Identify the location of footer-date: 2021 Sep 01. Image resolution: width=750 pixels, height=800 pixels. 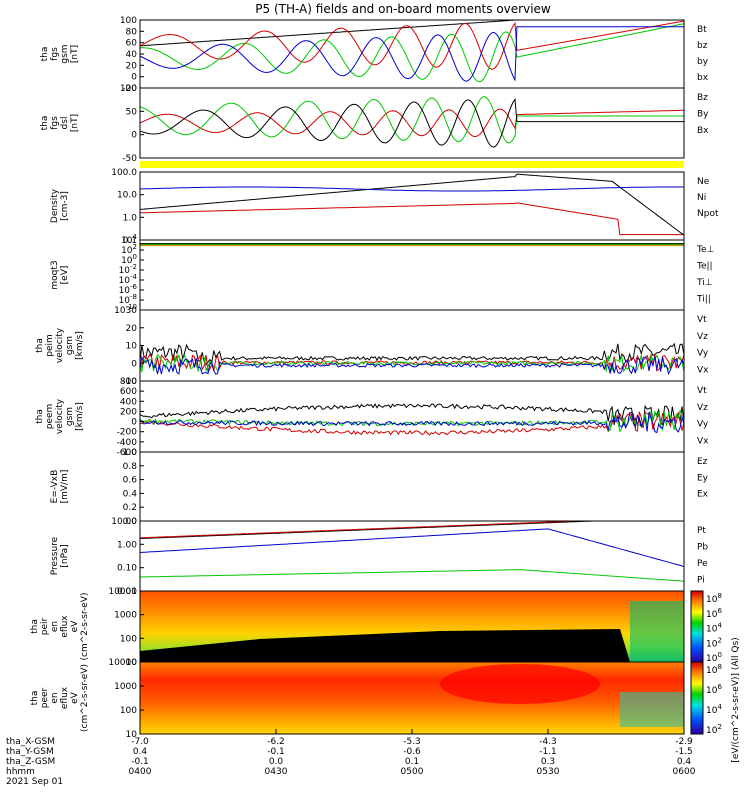
(34, 782).